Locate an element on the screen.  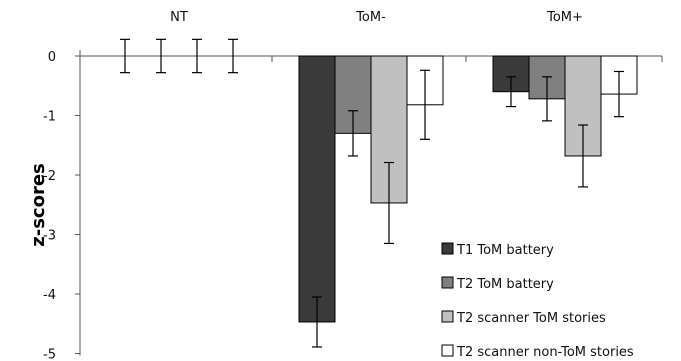
legend-item: T2 scanner ToM stories is located at coordinates (523, 318).